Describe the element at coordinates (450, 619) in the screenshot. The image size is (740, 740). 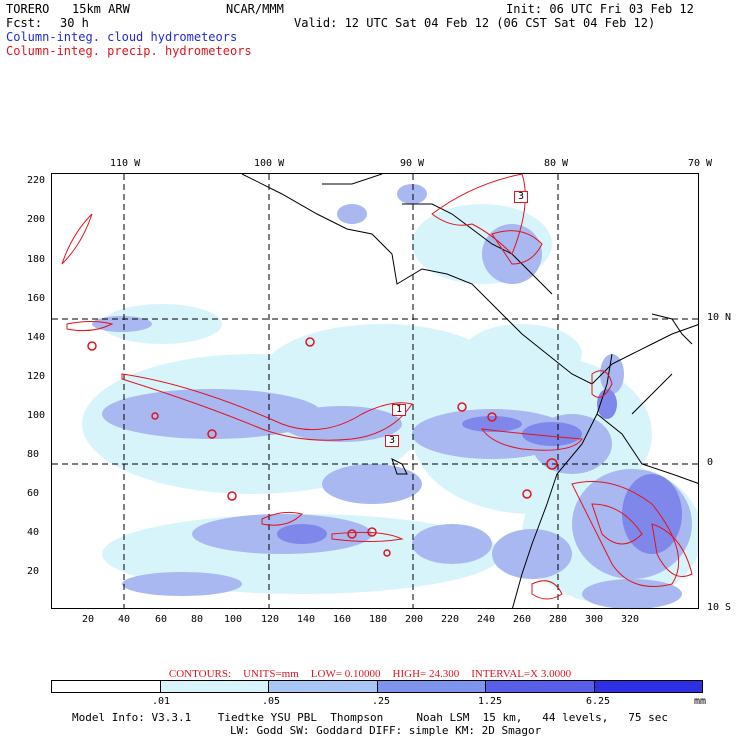
I see `x-tick: 220` at that location.